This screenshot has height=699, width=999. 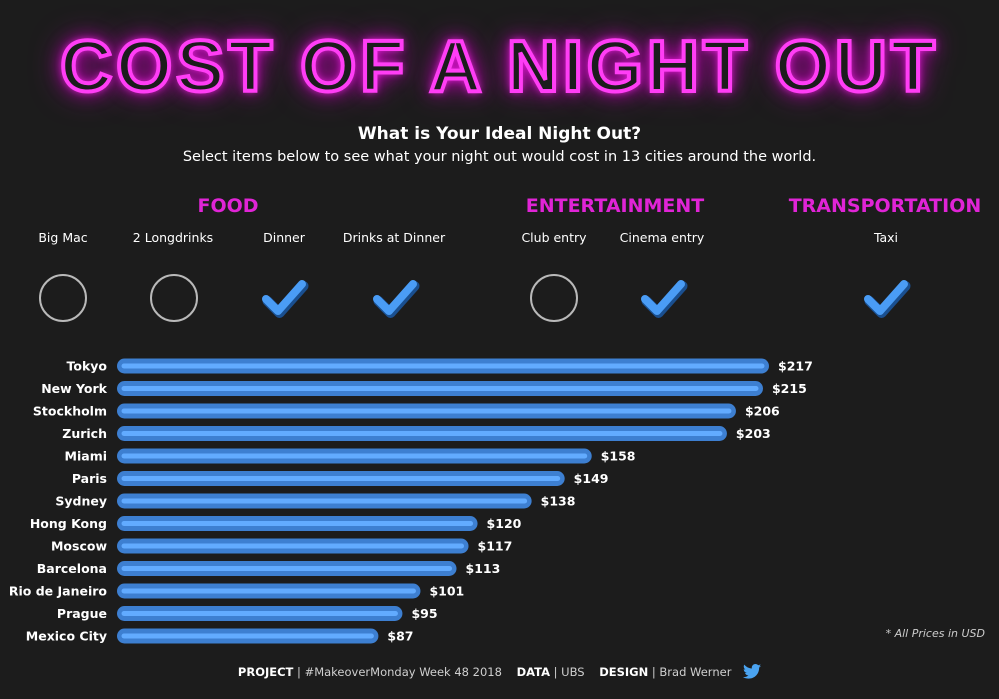 I want to click on toggle-taxi, so click(x=886, y=298).